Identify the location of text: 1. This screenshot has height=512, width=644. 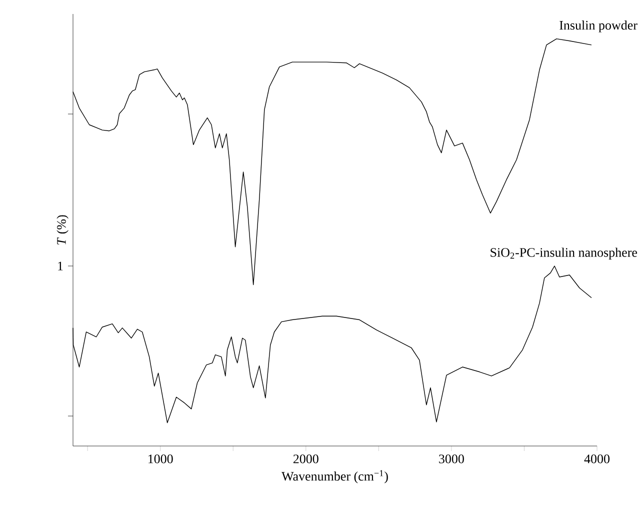
(60, 266).